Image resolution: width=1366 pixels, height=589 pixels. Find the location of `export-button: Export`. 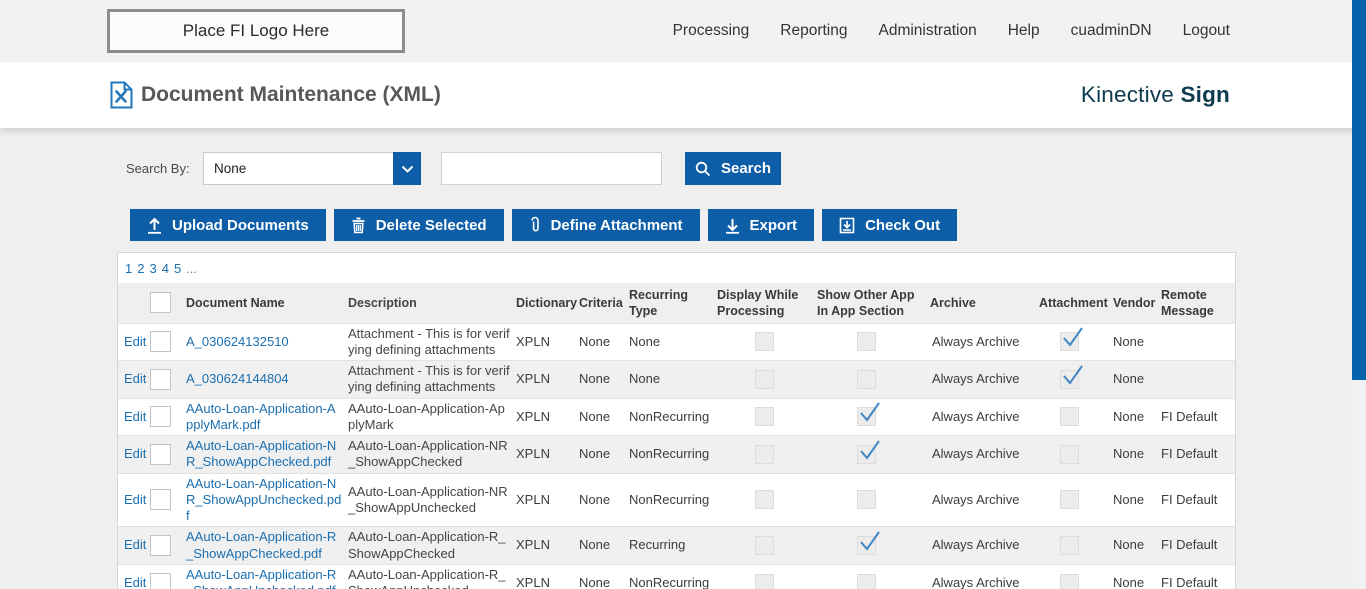

export-button: Export is located at coordinates (761, 225).